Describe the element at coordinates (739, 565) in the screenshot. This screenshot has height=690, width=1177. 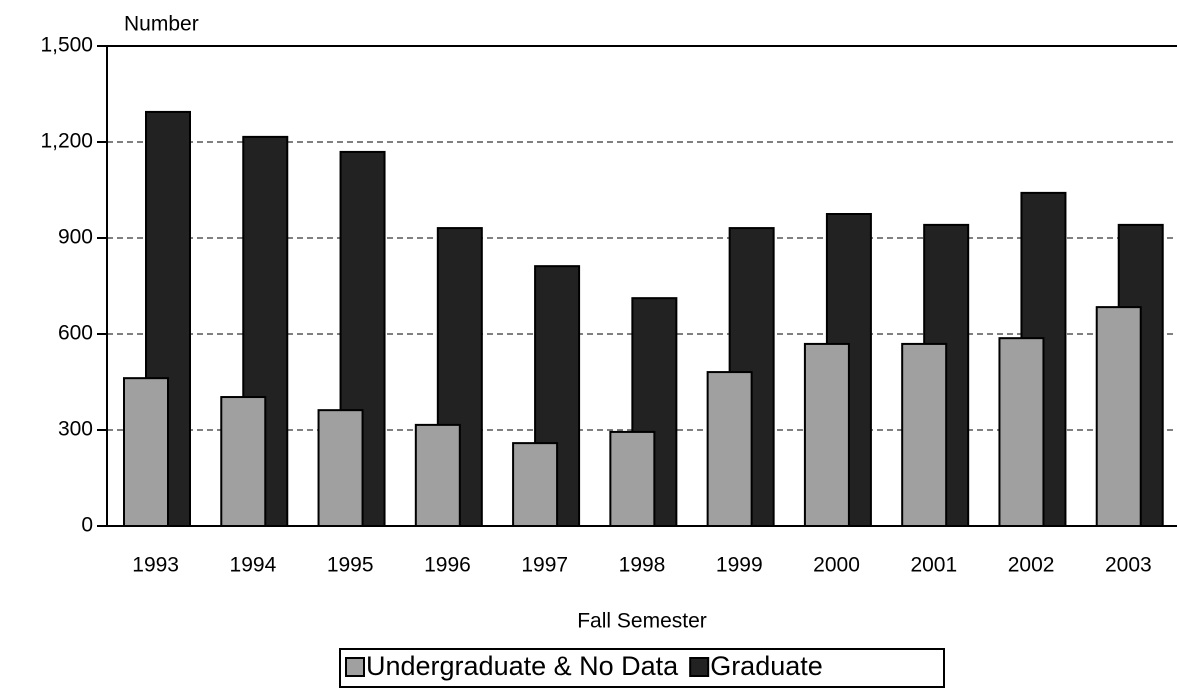
I see `x-tick-label: 1999` at that location.